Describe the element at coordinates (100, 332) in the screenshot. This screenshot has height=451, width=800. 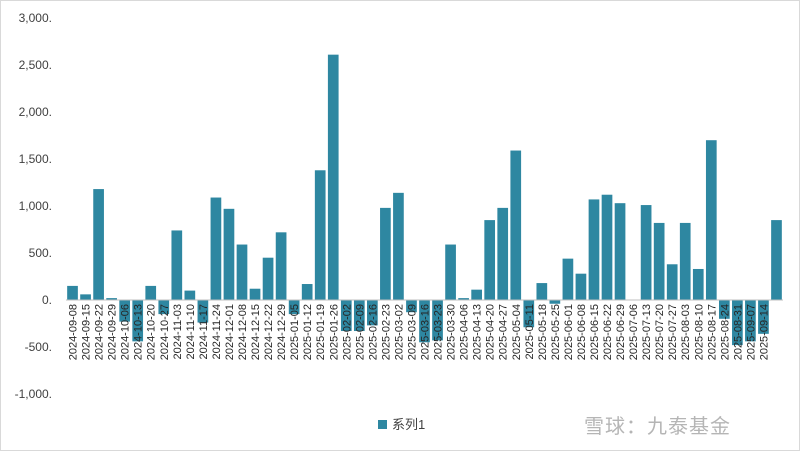
I see `x-tick-label: 2024-09-22` at that location.